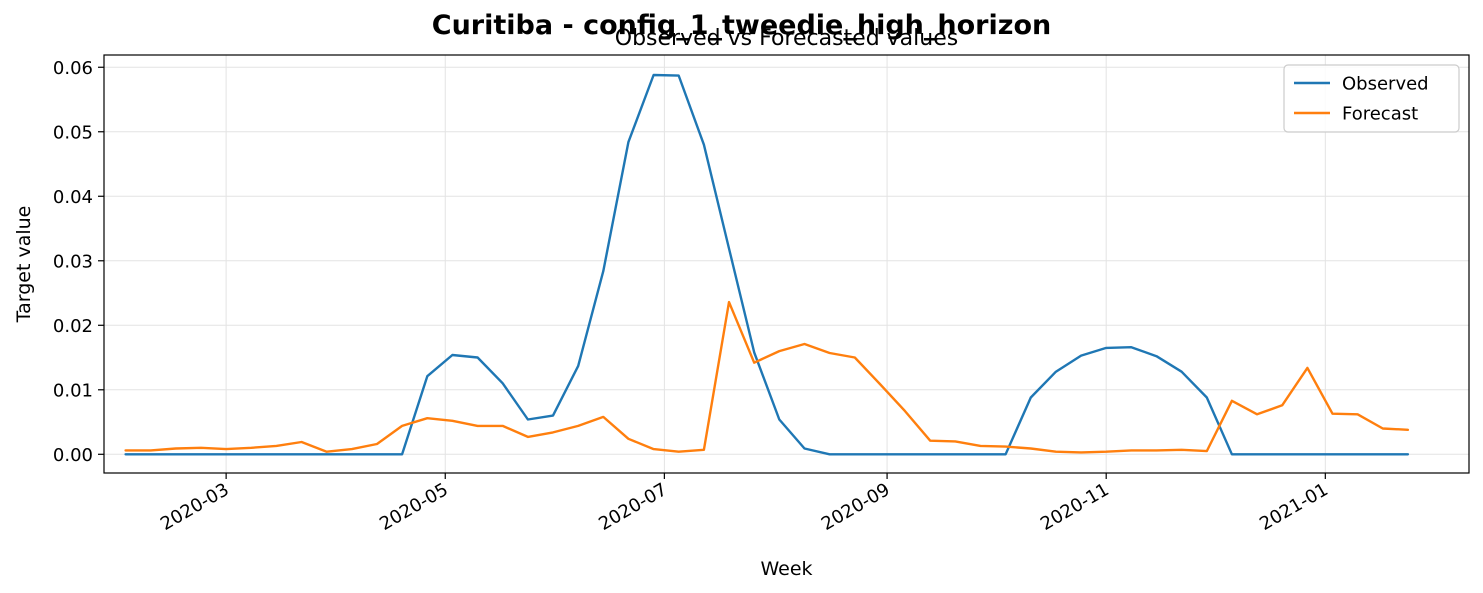 The height and width of the screenshot is (593, 1483). What do you see at coordinates (1385, 84) in the screenshot?
I see `legend-label-observed: Observed` at bounding box center [1385, 84].